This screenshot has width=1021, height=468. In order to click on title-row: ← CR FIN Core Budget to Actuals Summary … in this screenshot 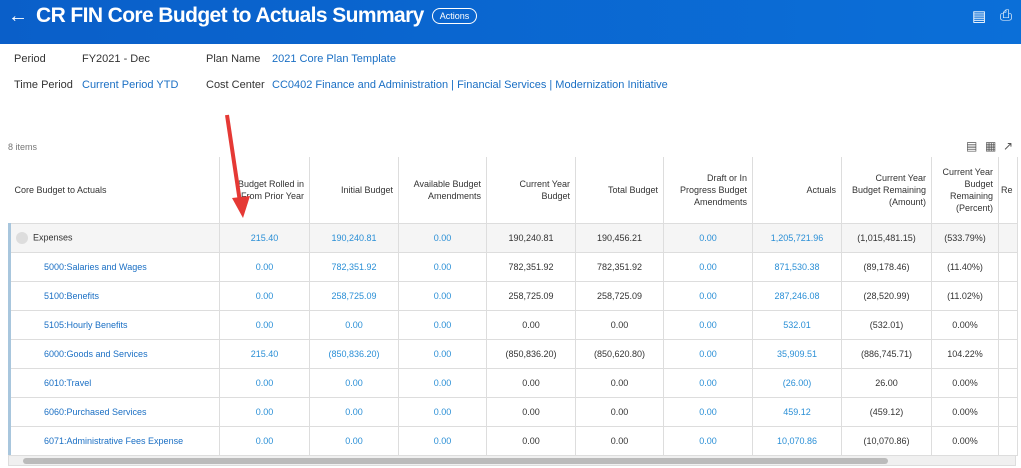, I will do `click(243, 16)`.